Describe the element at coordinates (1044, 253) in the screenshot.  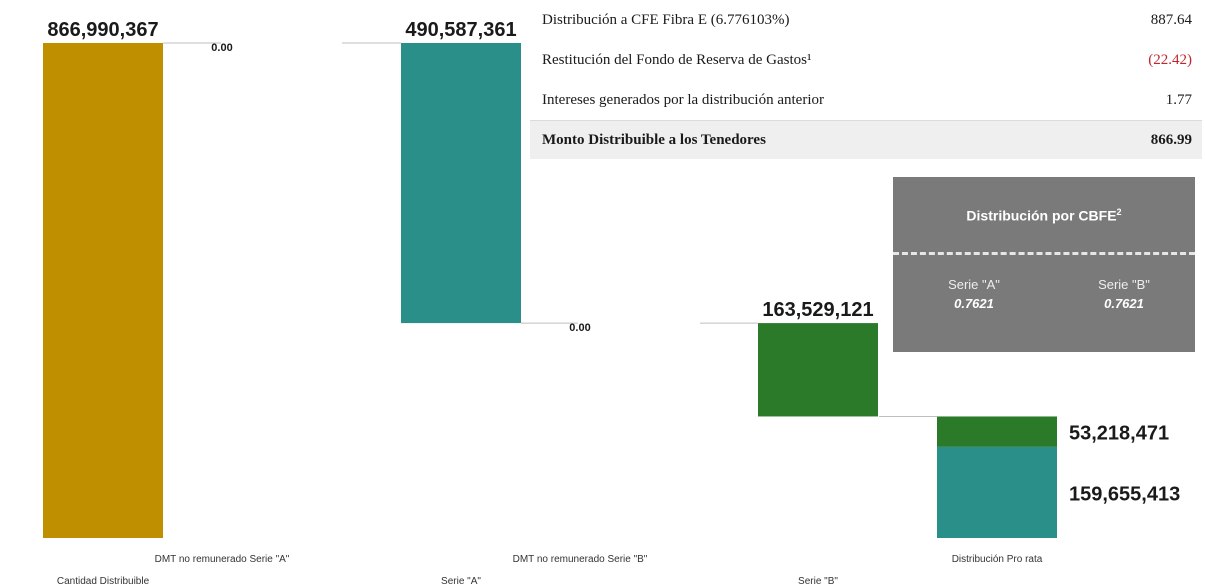
I see `dashed-divider` at that location.